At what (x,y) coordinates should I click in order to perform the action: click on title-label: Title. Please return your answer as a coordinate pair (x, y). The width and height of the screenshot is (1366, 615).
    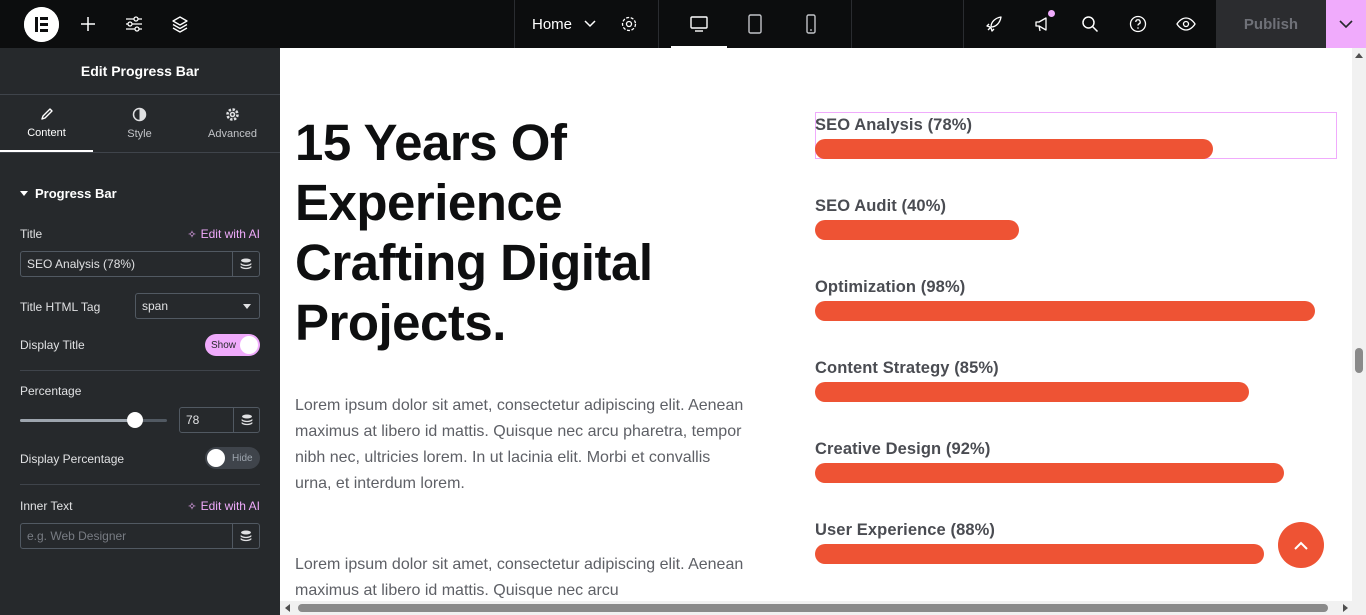
    Looking at the image, I should click on (31, 234).